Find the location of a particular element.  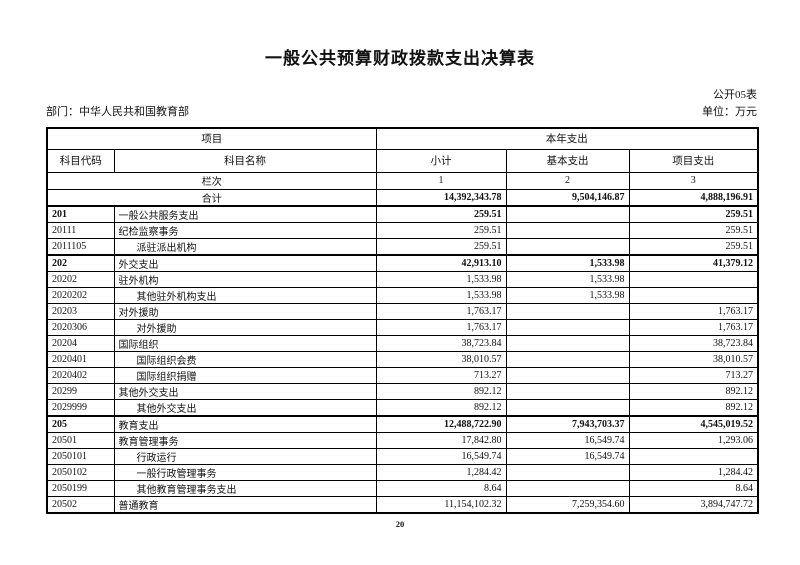

subject-code-cell: 2050102 is located at coordinates (80, 472).